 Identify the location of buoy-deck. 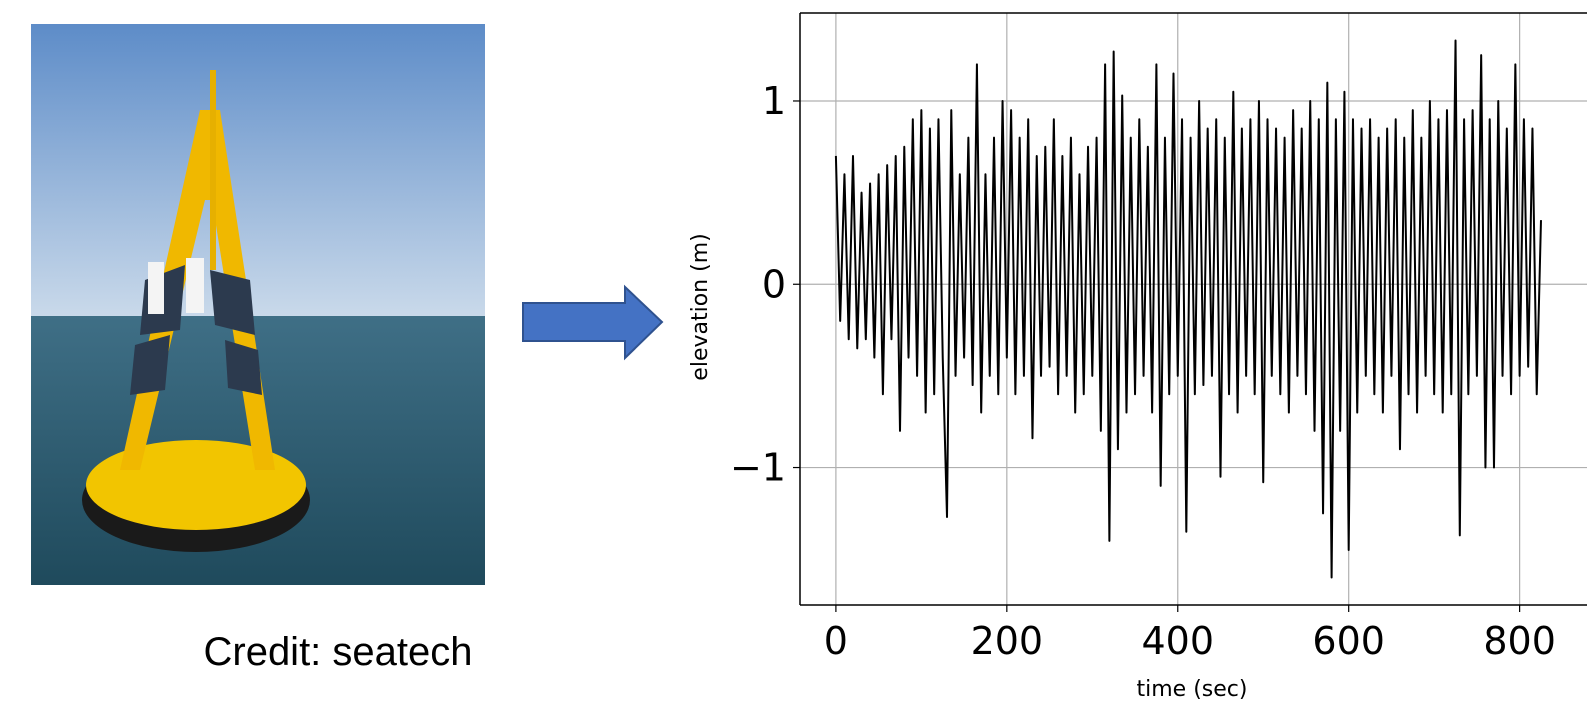
(196, 485).